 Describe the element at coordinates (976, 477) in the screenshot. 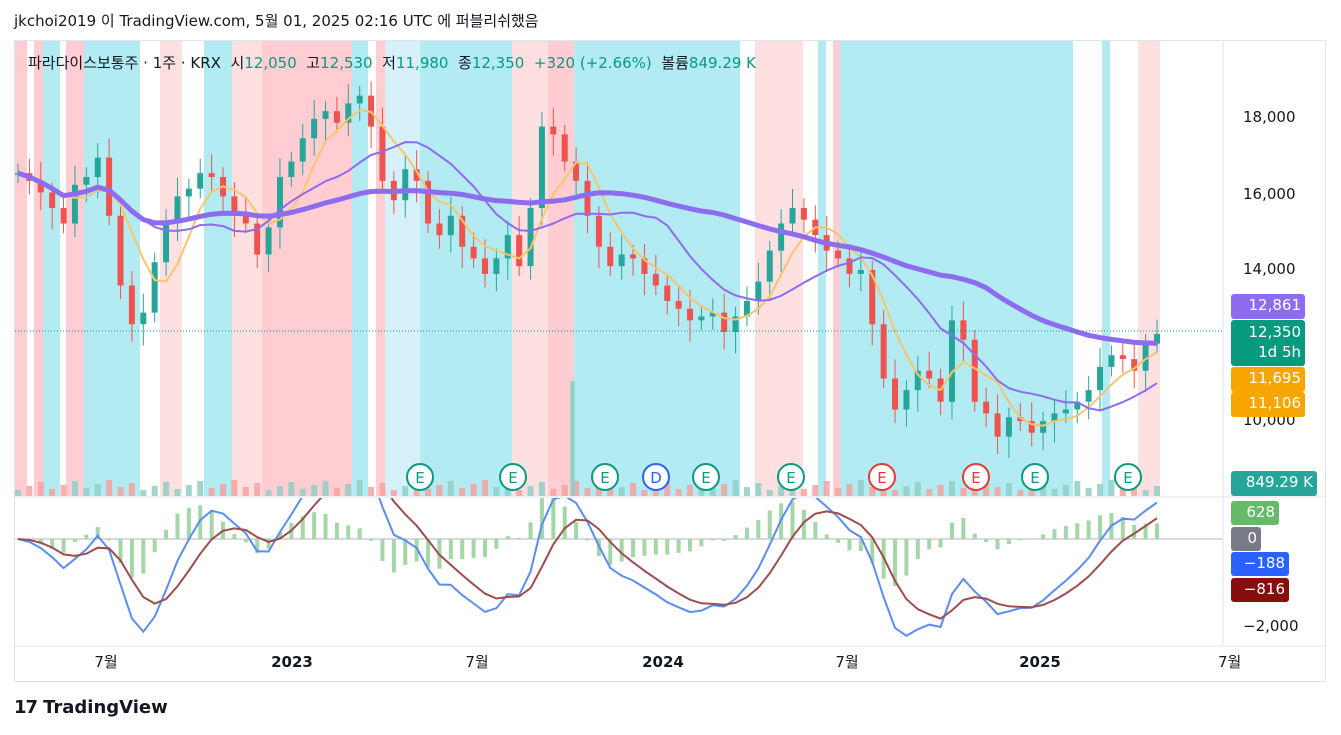

I see `event-marker-circle` at that location.